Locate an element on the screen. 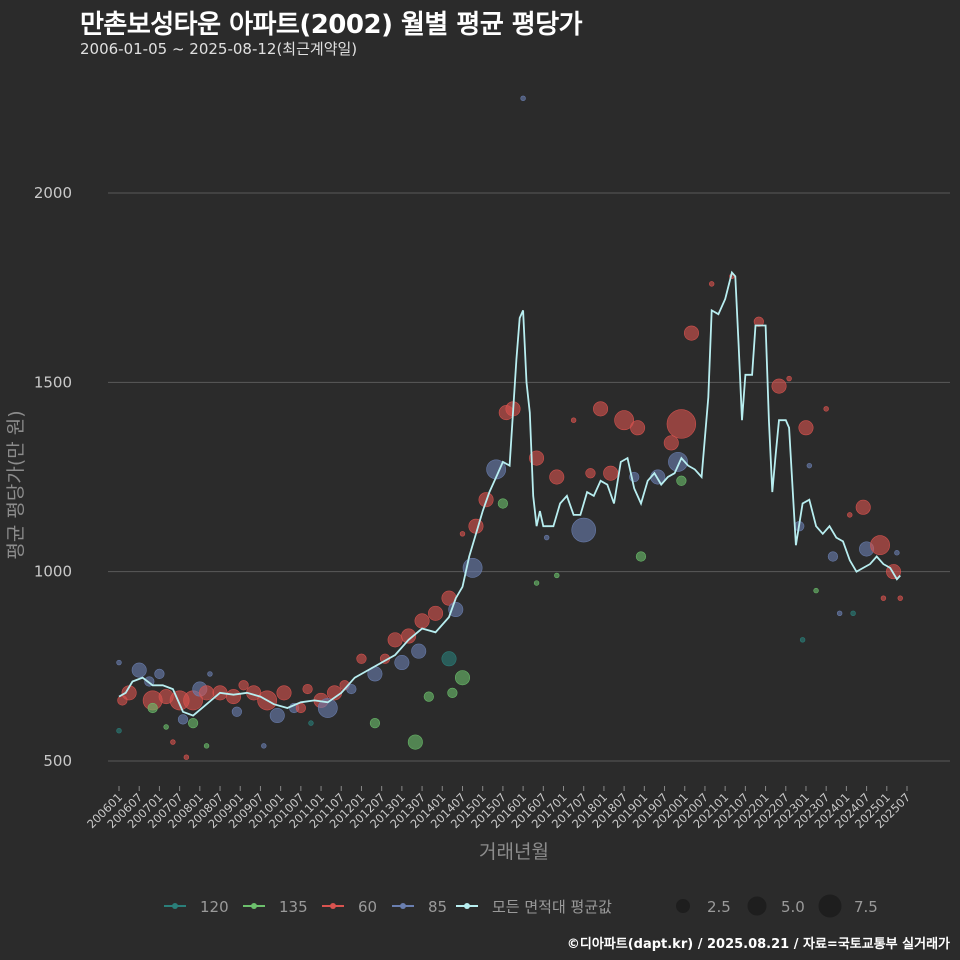 The height and width of the screenshot is (960, 960). size-legend-label: 7.5 is located at coordinates (866, 907).